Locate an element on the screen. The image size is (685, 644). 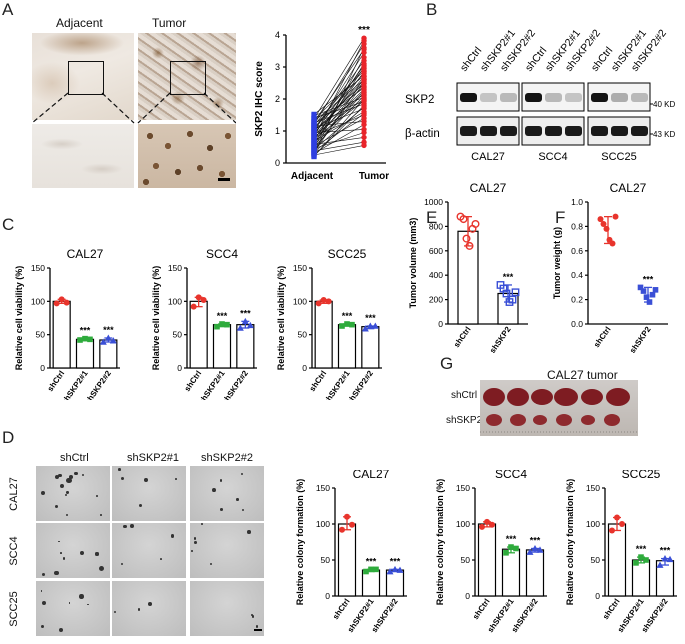
ihc-image-tumor-high is located at coordinates (187, 156).